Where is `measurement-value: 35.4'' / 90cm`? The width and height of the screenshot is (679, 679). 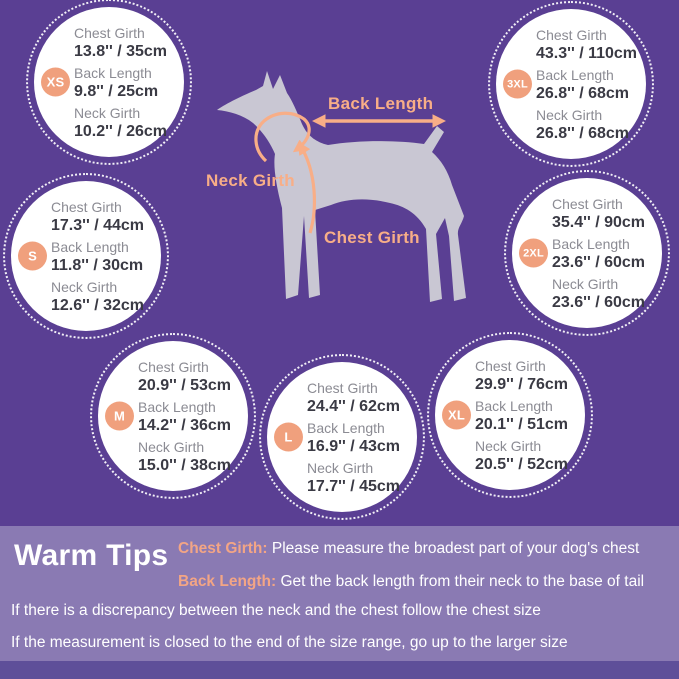 measurement-value: 35.4'' / 90cm is located at coordinates (599, 222).